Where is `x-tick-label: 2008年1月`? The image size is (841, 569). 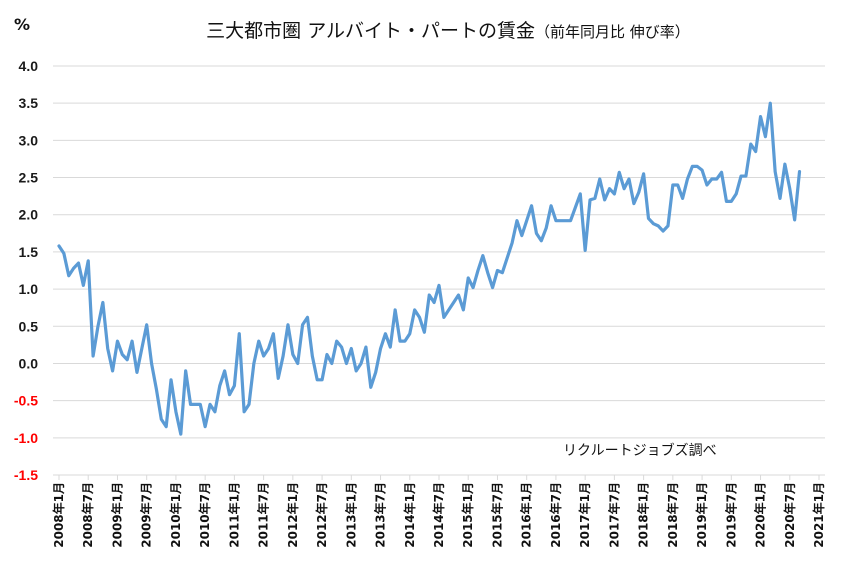 x-tick-label: 2008年1月 is located at coordinates (58, 515).